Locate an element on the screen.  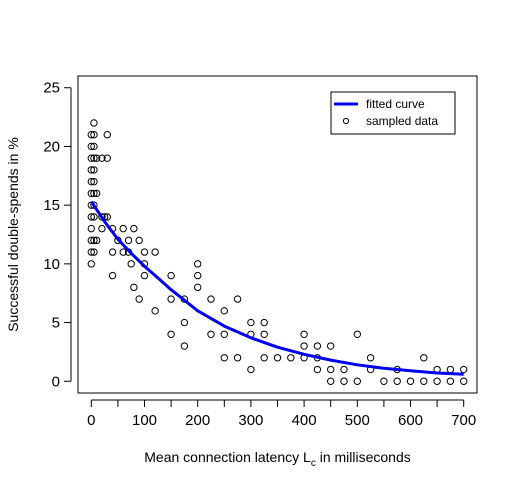
y-tick-label: 20 is located at coordinates (51, 146).